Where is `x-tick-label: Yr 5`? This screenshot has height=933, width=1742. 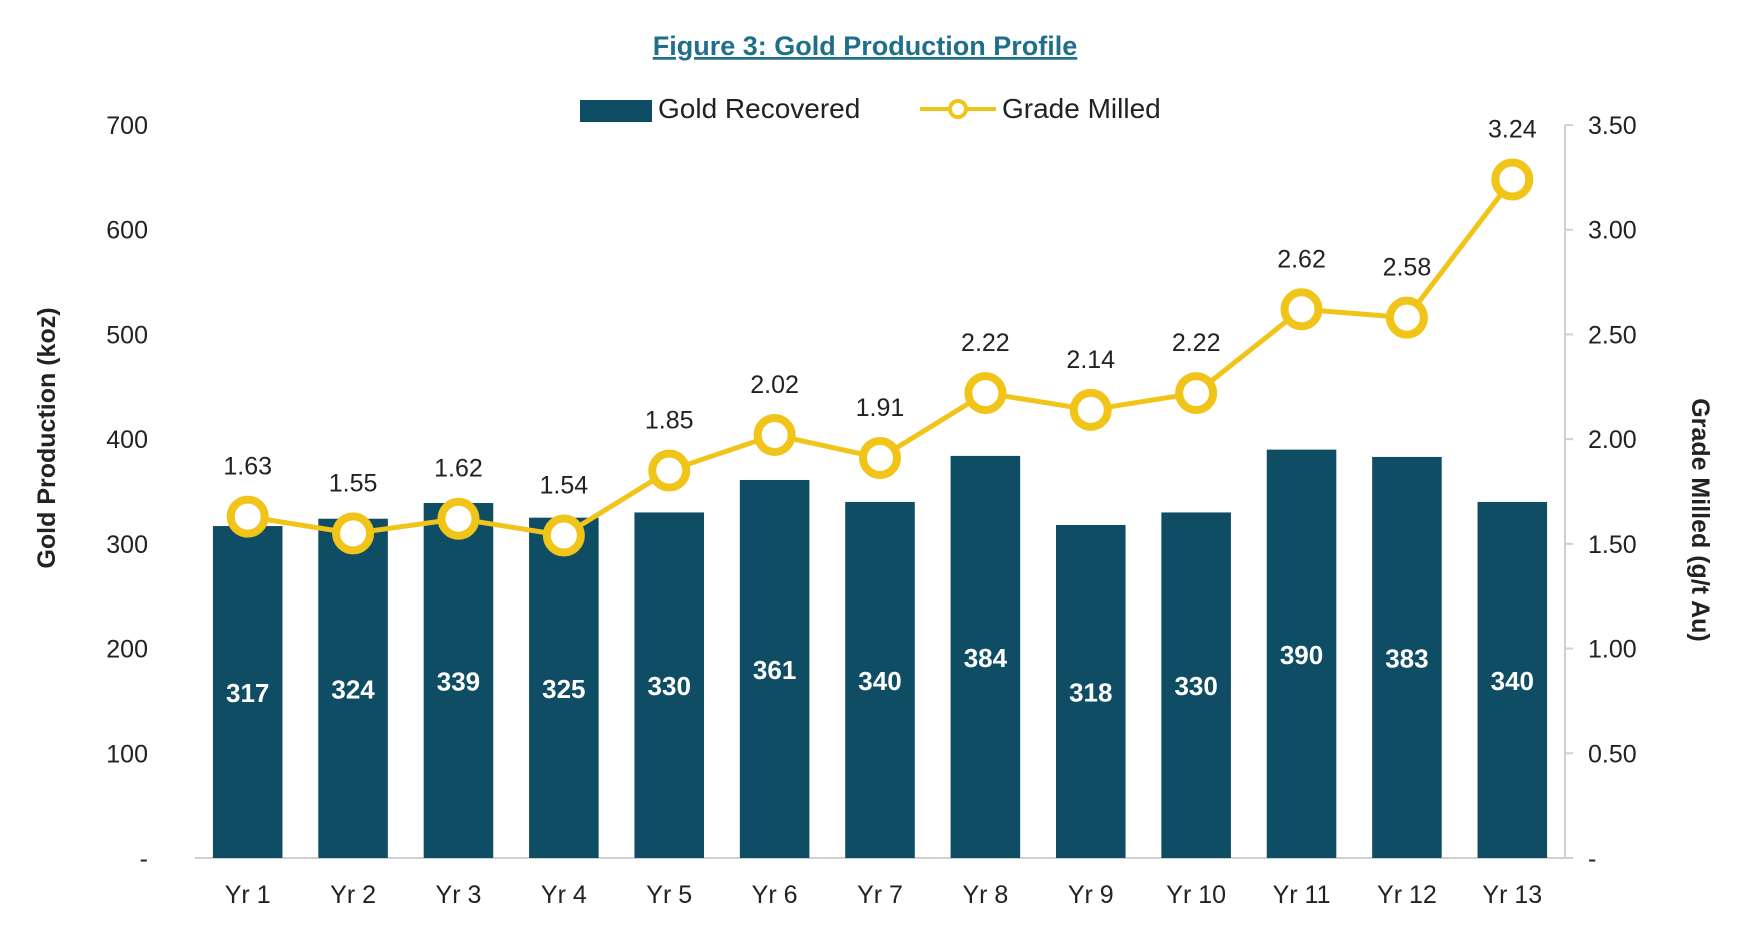
x-tick-label: Yr 5 is located at coordinates (669, 895).